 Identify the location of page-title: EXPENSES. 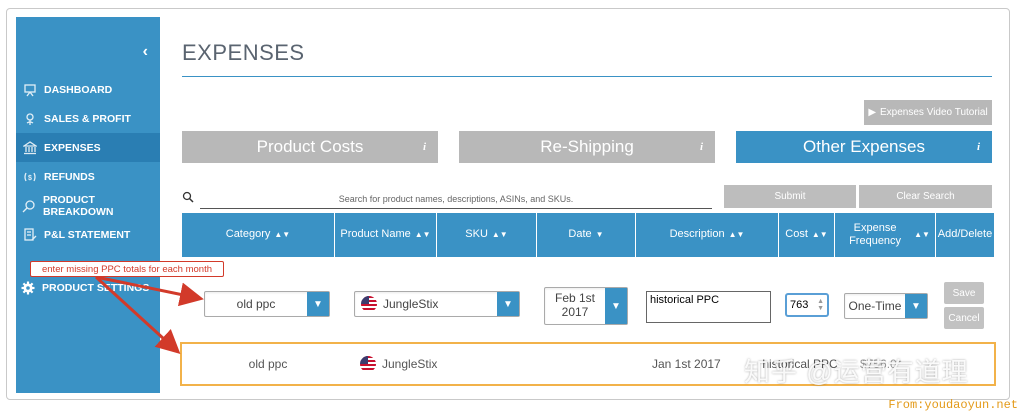
(243, 52).